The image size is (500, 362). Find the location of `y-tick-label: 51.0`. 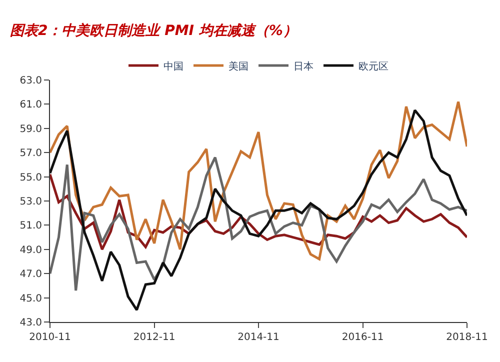

y-tick-label: 51.0 is located at coordinates (31, 226).